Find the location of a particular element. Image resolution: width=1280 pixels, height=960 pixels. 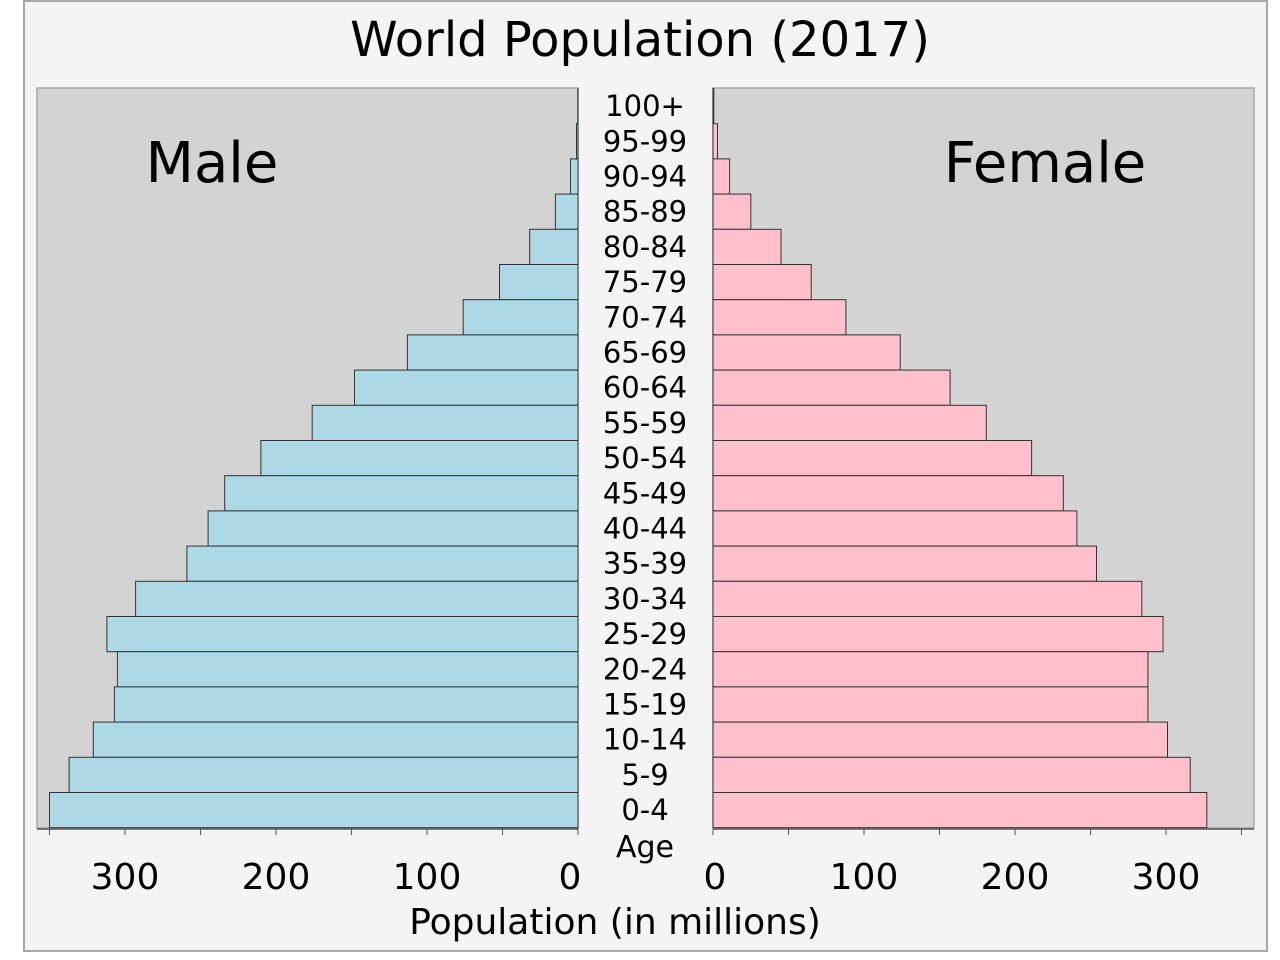

male-x-tick-label: 100 is located at coordinates (427, 877).